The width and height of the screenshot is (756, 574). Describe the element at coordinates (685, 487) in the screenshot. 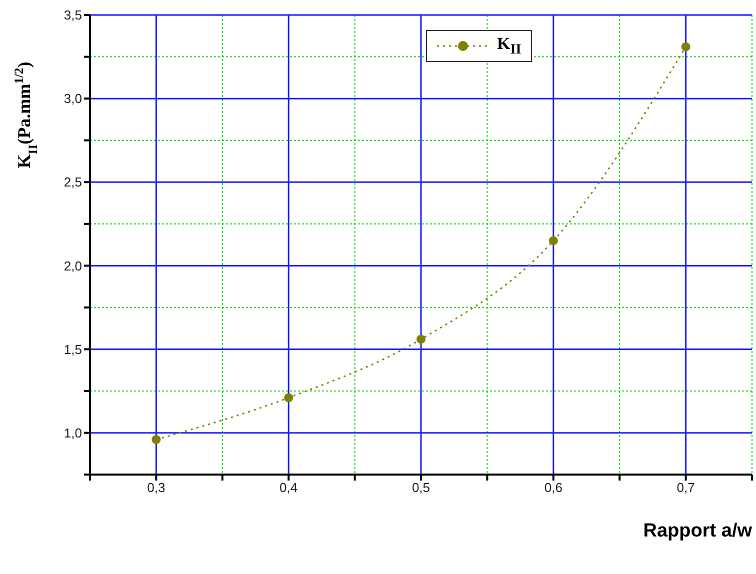

I see `x-tick-label: 0,7` at that location.